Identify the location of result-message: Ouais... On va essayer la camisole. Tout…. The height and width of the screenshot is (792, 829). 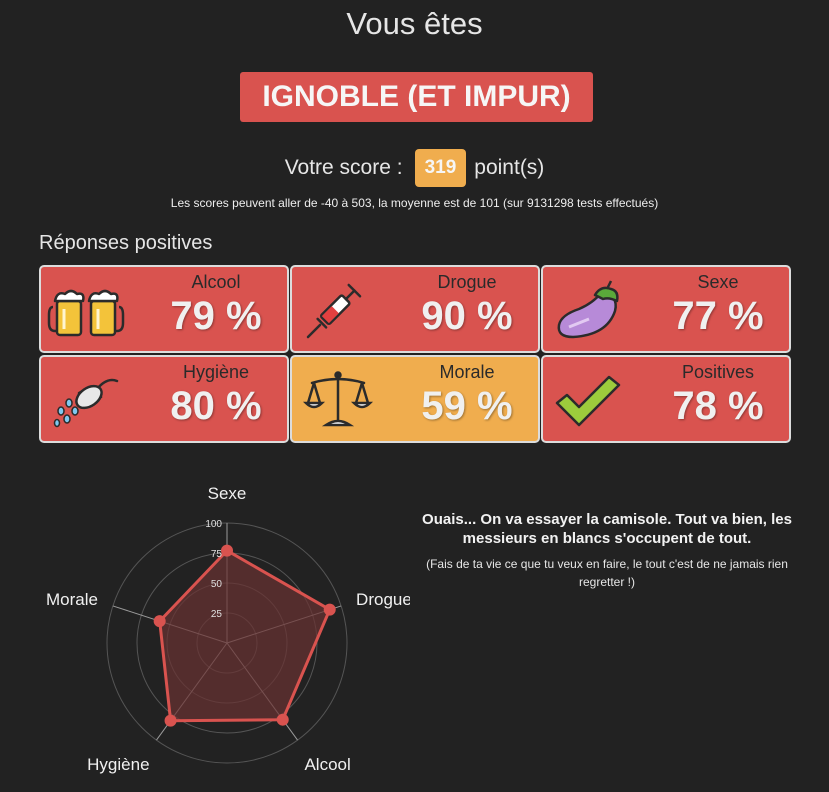
(607, 529).